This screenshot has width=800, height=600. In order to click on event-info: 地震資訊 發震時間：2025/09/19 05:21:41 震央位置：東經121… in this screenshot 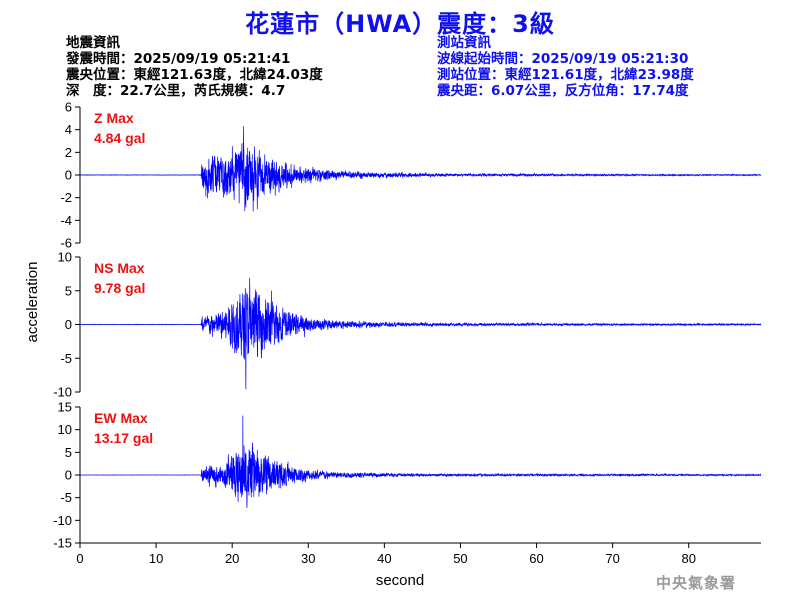, I will do `click(194, 67)`.